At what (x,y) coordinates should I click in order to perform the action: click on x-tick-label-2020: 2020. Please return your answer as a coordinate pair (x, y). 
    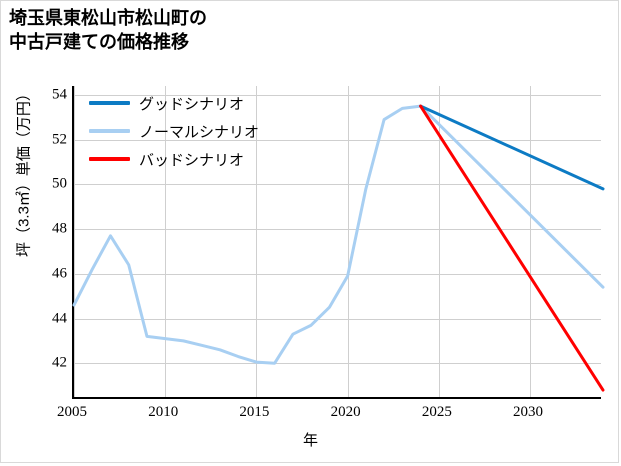
    Looking at the image, I should click on (345, 412).